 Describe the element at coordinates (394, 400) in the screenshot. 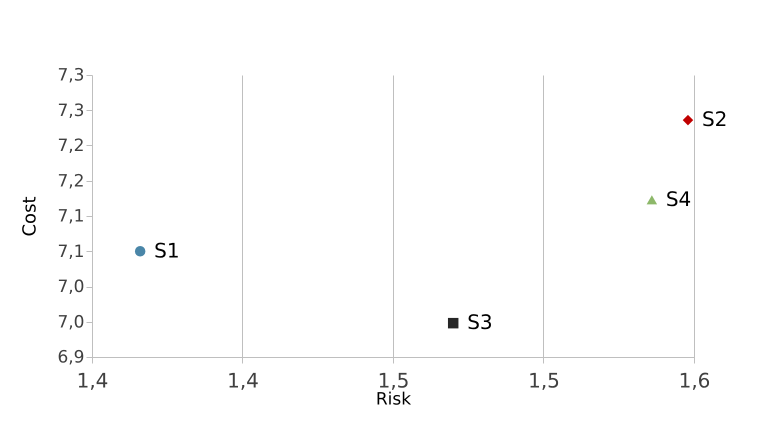

I see `x-axis-title: Risk` at that location.